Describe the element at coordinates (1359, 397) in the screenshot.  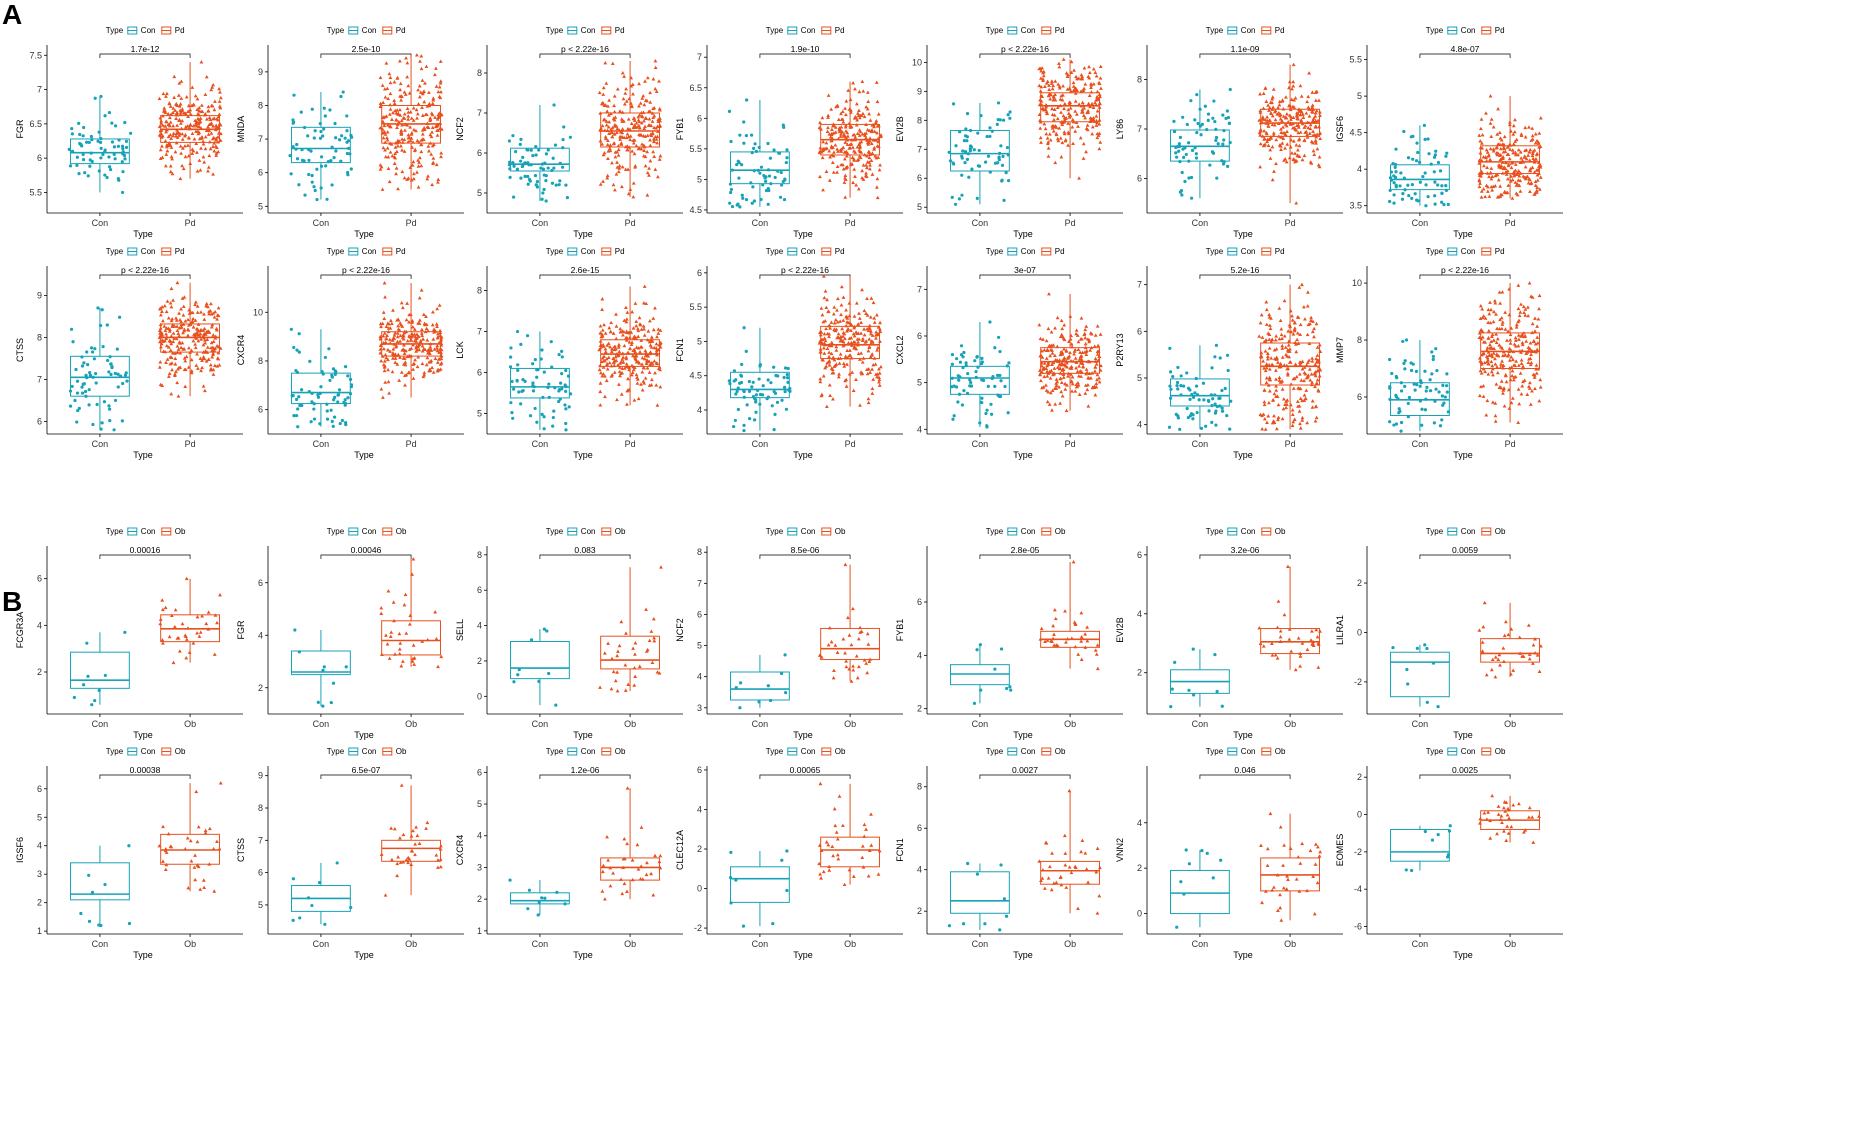
I see `y-tick-label: 6` at that location.